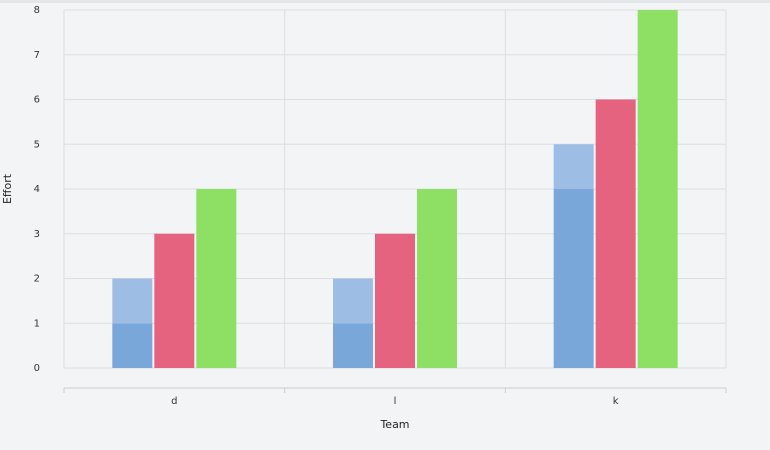 The image size is (770, 450). Describe the element at coordinates (174, 401) in the screenshot. I see `x-tick-label: d` at that location.